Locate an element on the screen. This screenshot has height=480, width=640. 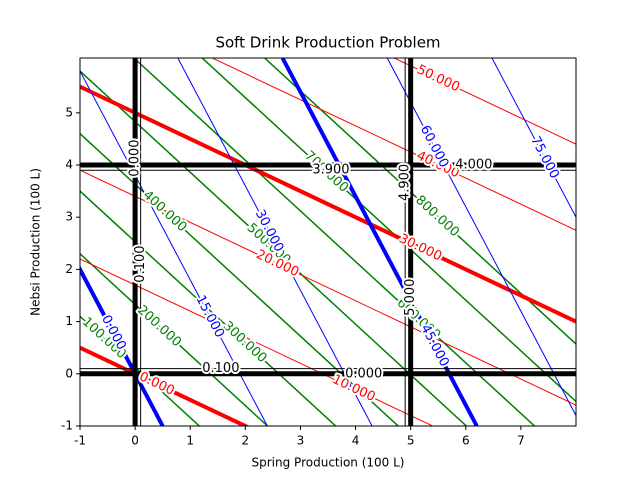
x-tick-label: -1 is located at coordinates (80, 441).